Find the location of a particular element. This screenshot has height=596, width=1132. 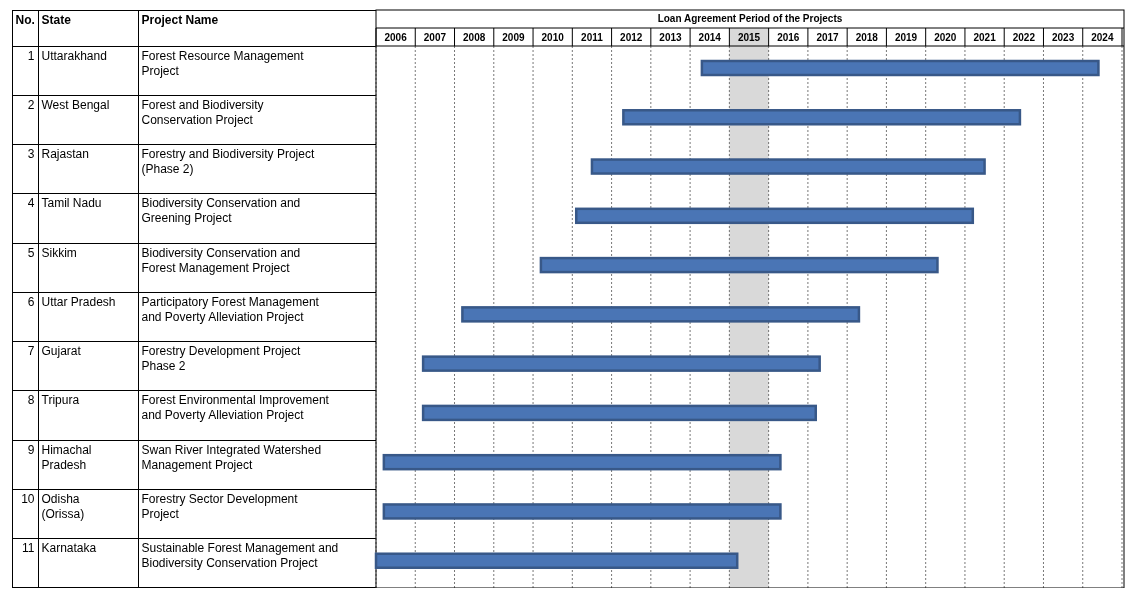

text: 2 is located at coordinates (25, 120).